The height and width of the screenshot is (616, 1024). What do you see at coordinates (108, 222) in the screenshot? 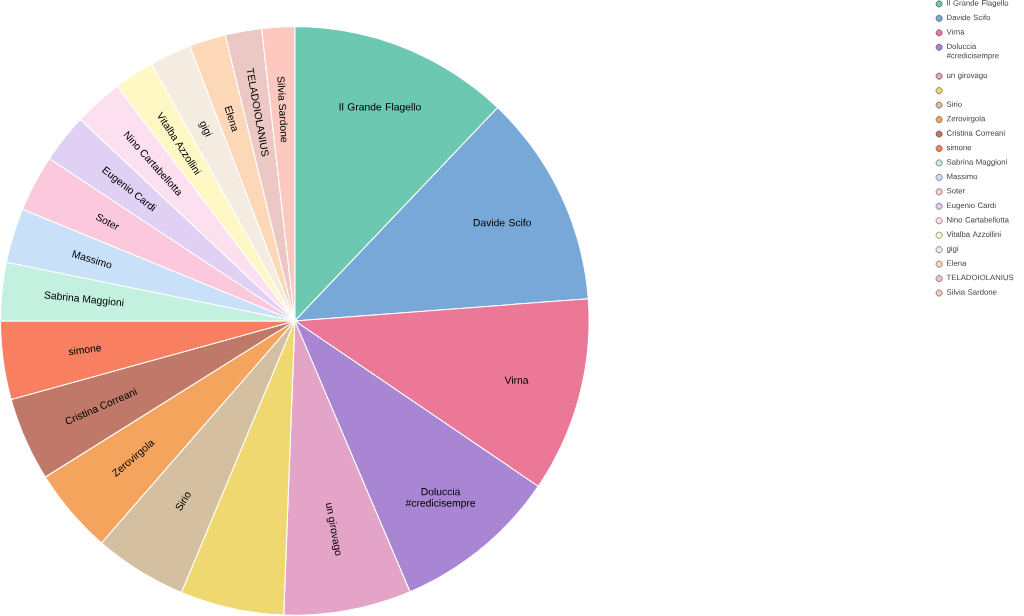
I see `slice-label: Soter` at bounding box center [108, 222].